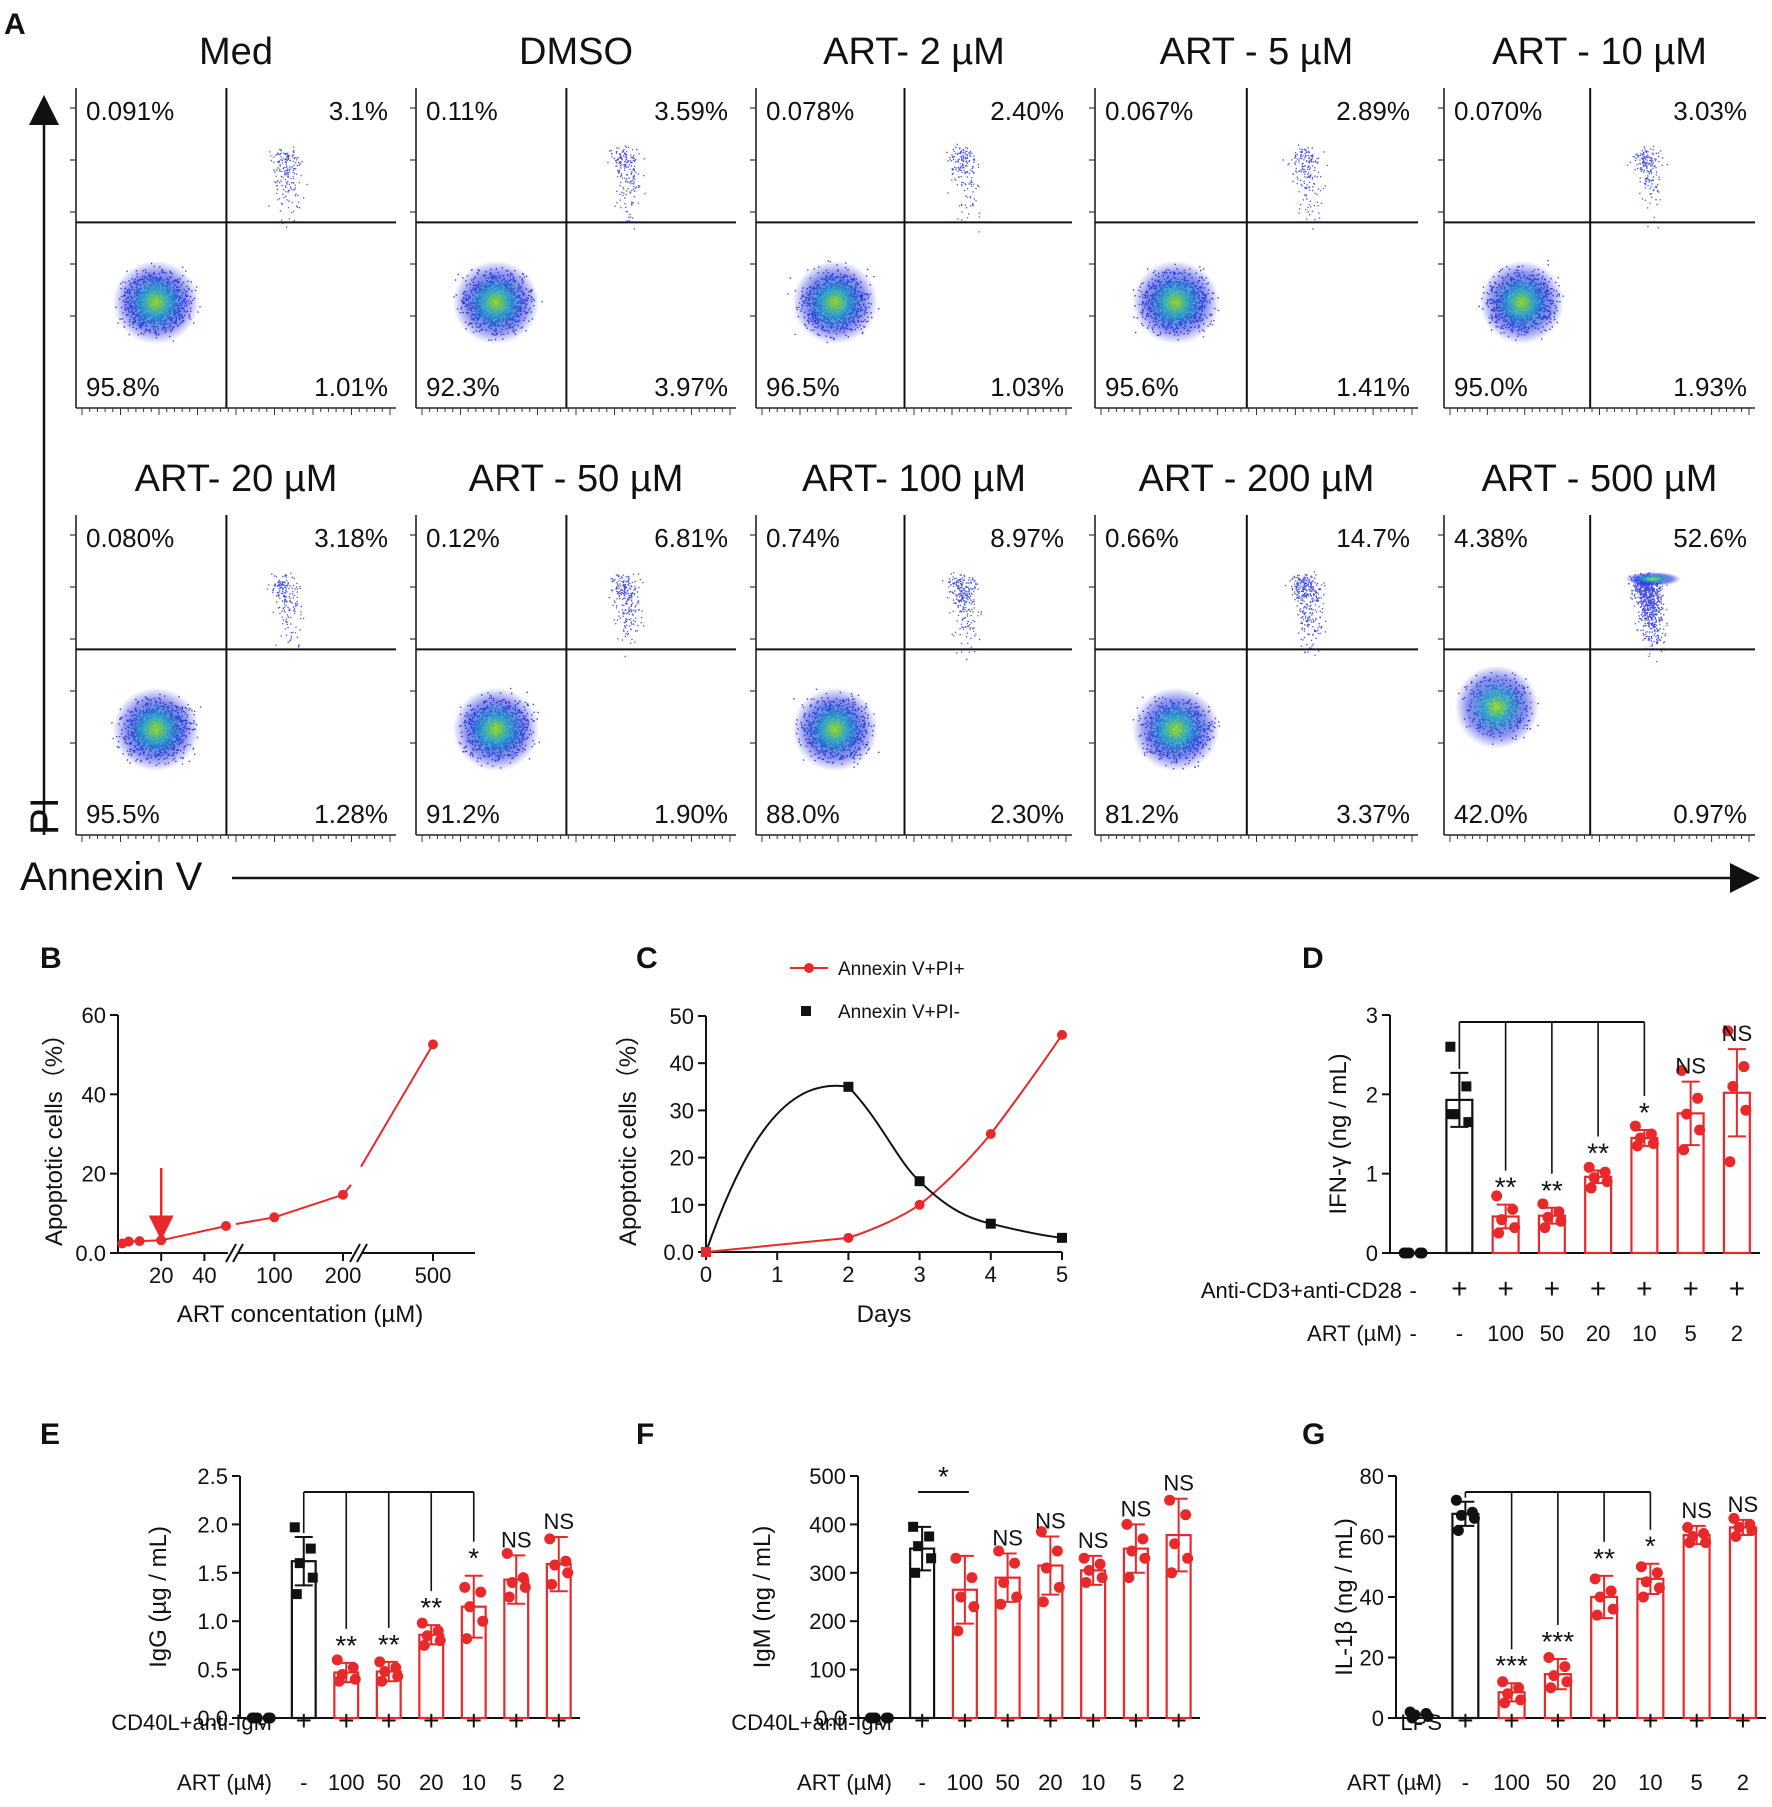 This screenshot has height=1807, width=1772. Describe the element at coordinates (431, 1782) in the screenshot. I see `e-art-row-value: 20` at that location.